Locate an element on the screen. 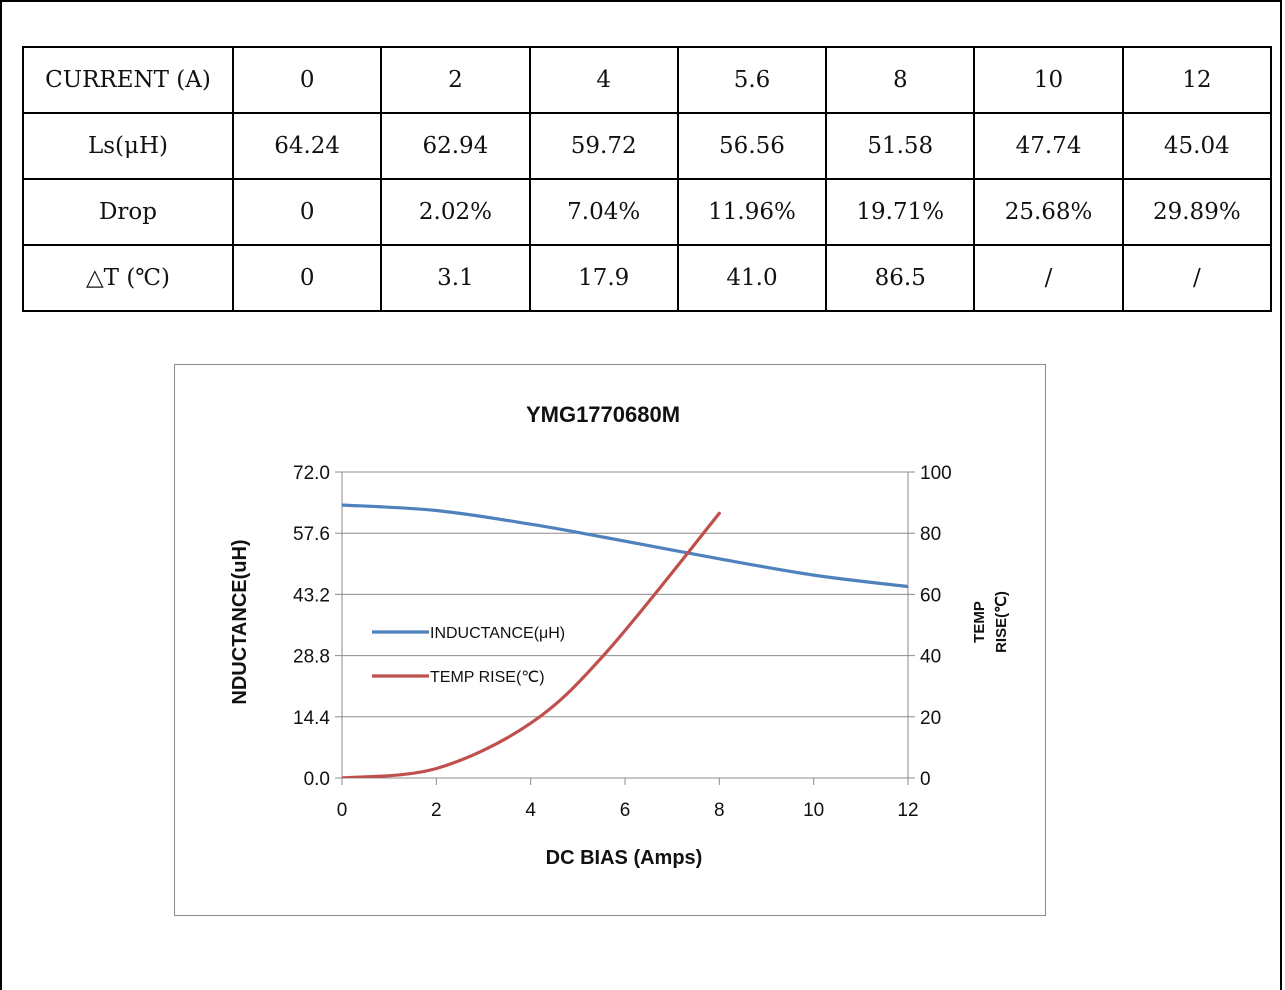 The height and width of the screenshot is (990, 1285). table-cell: 25.68% is located at coordinates (1048, 212).